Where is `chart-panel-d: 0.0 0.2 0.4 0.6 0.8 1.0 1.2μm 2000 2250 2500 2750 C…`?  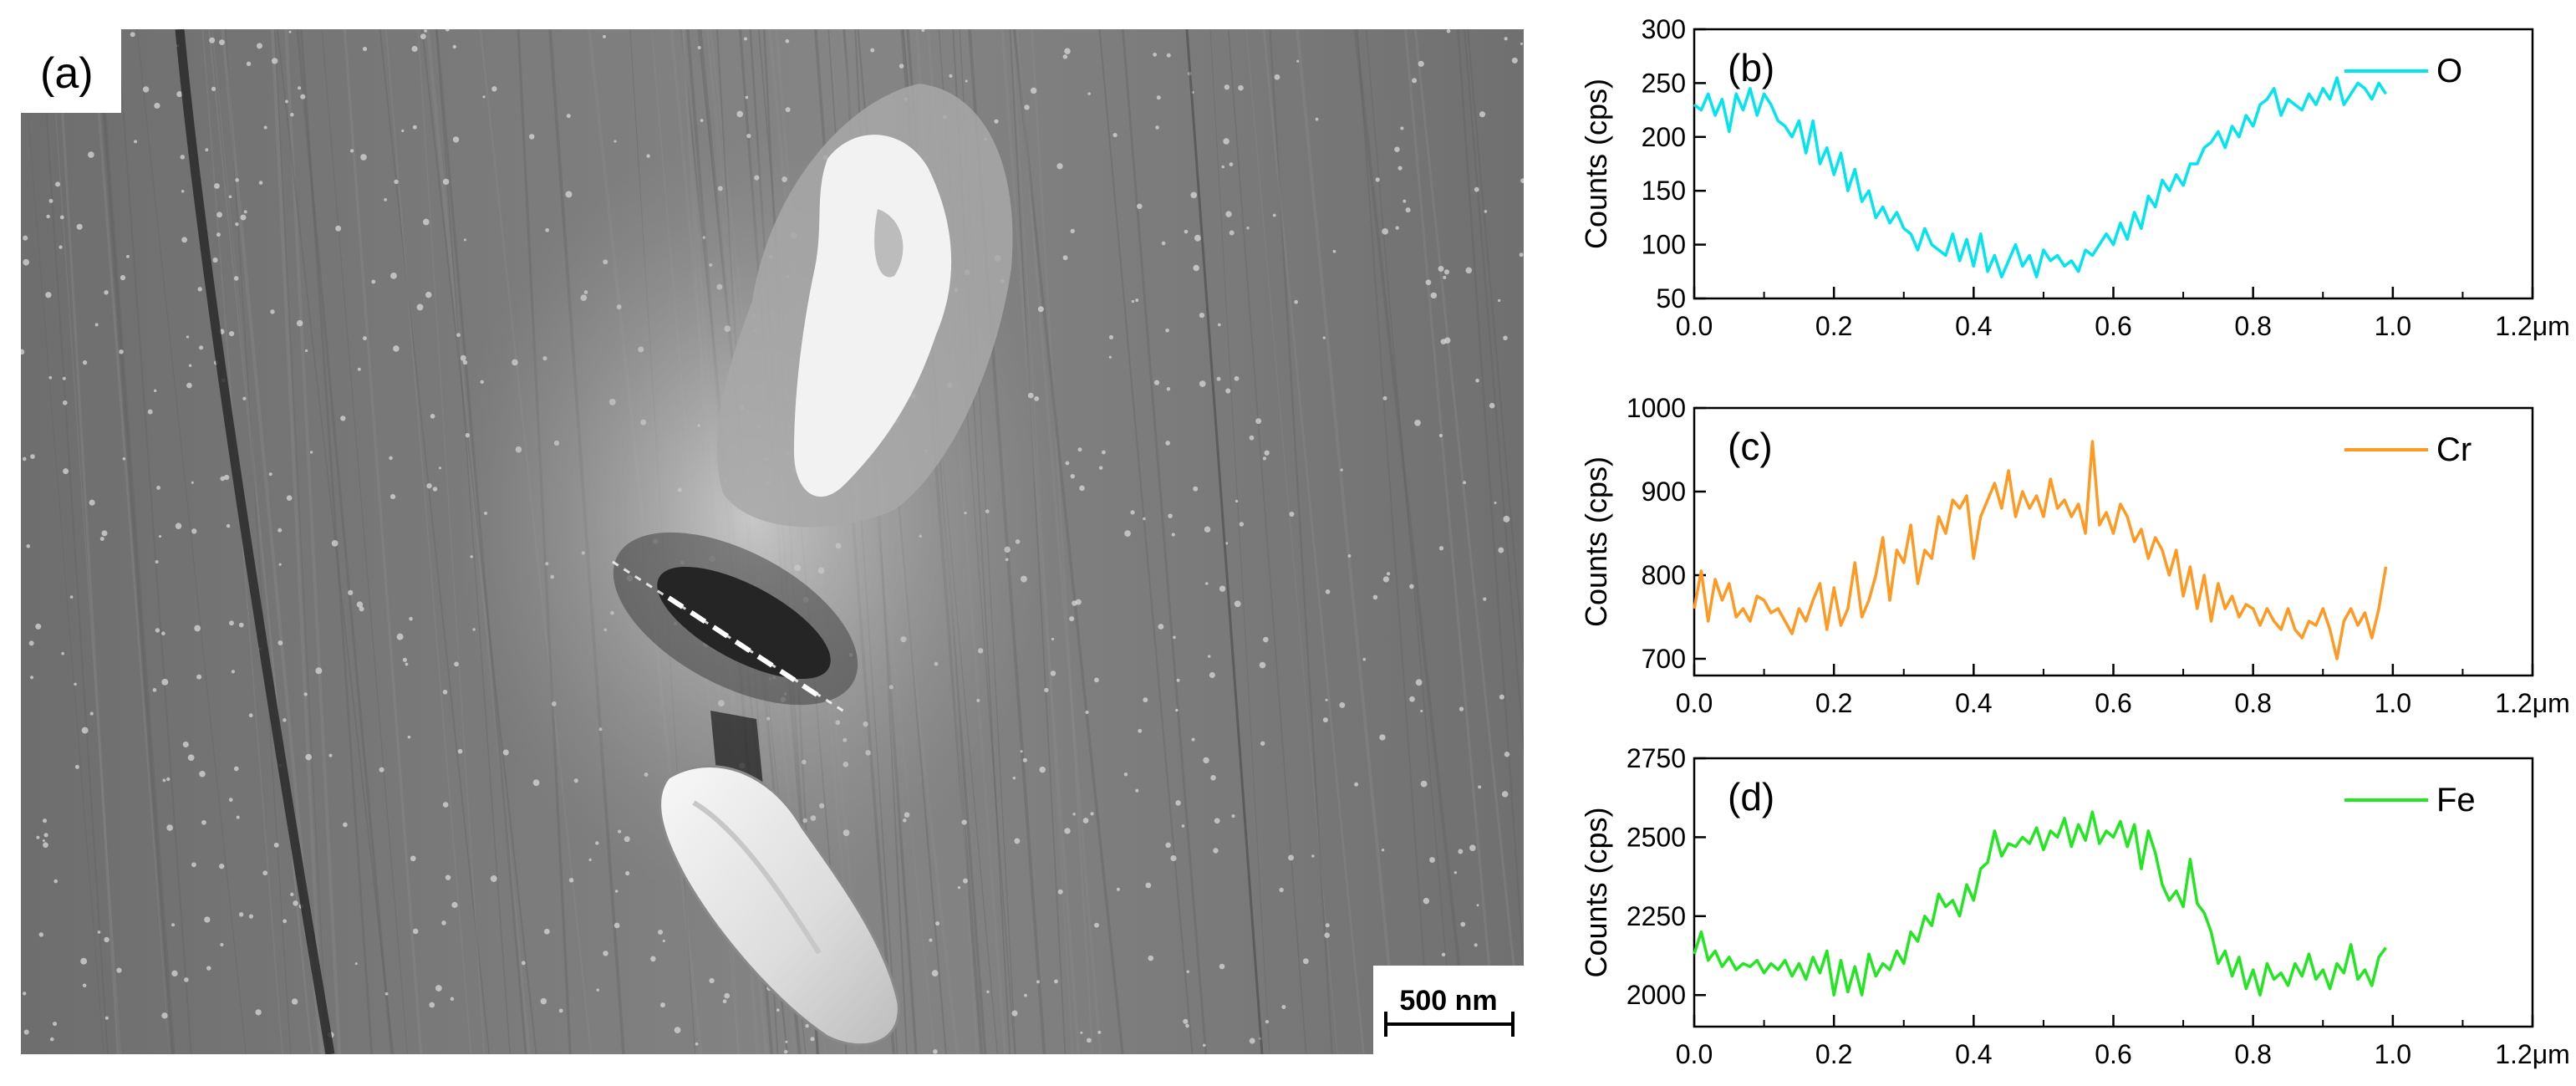 chart-panel-d: 0.0 0.2 0.4 0.6 0.8 1.0 1.2μm 2000 2250 2500 2750 C… is located at coordinates (2074, 906).